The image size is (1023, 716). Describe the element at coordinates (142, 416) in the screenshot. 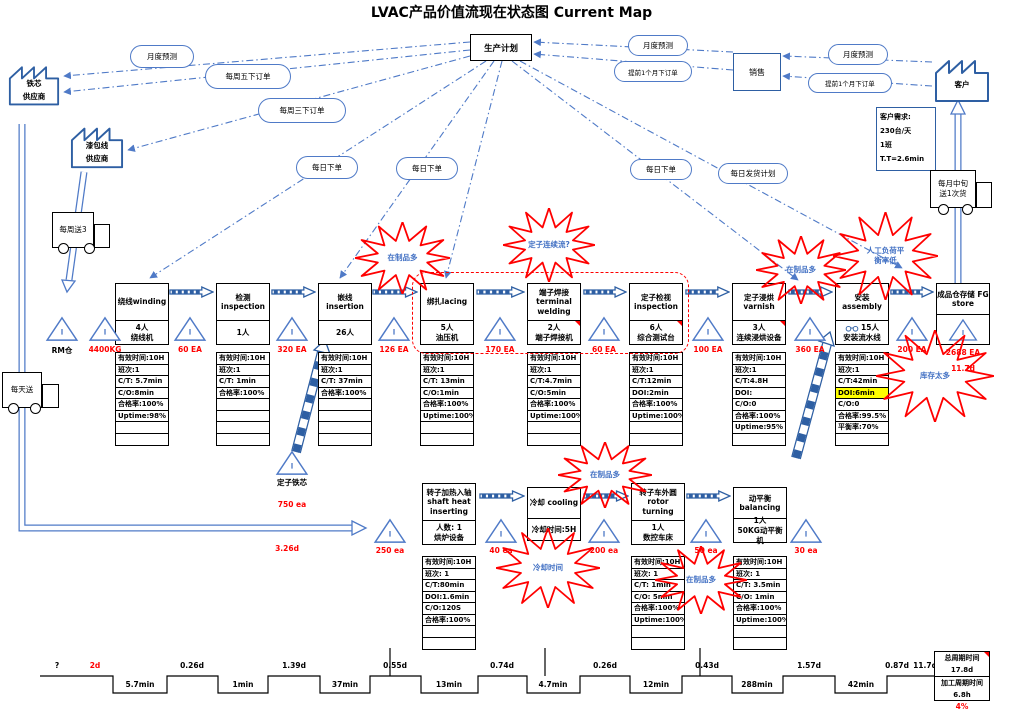

I see `data-row: Uptime:98%` at that location.